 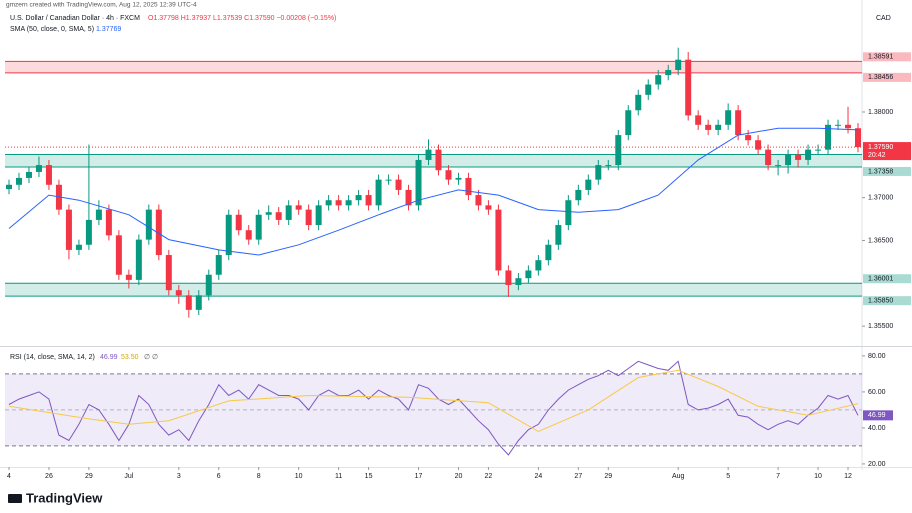 What do you see at coordinates (109, 357) in the screenshot?
I see `rsi-value: 46.99` at bounding box center [109, 357].